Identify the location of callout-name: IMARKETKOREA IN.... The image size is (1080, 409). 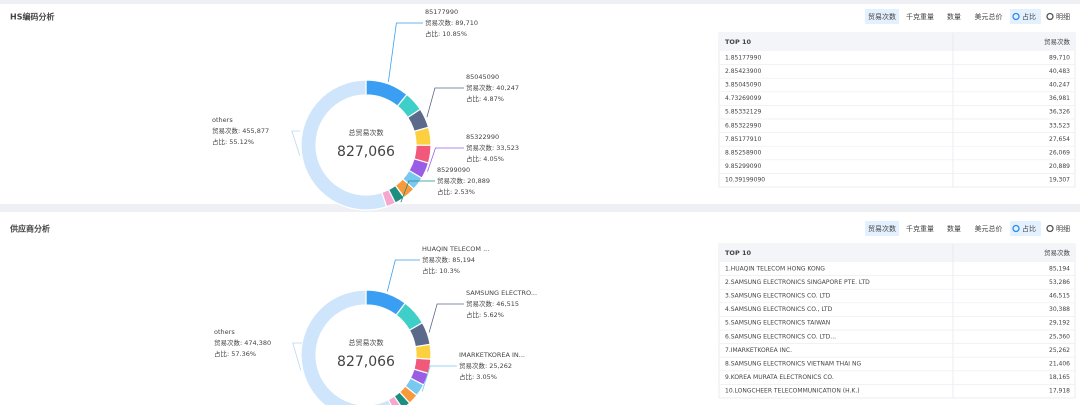
(492, 355).